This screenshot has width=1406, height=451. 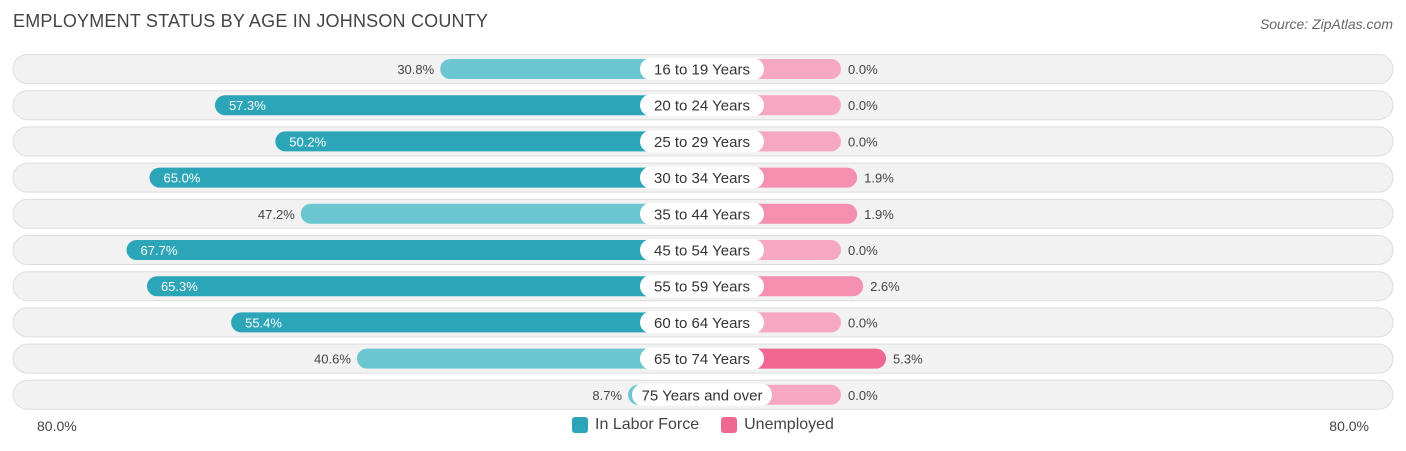 I want to click on category-label: 65 to 74 Years, so click(x=702, y=359).